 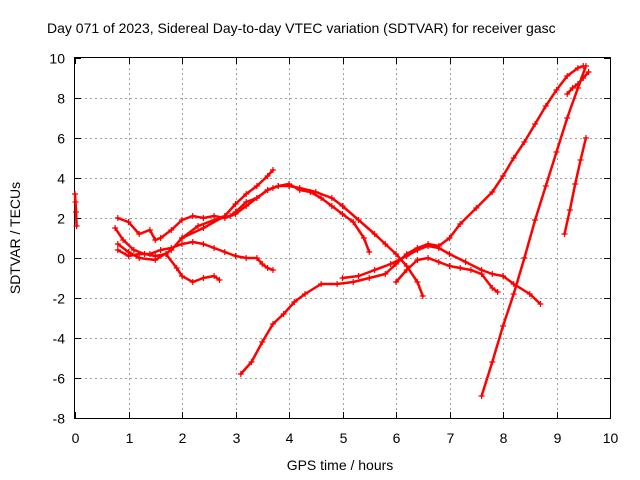 I want to click on series-sat-a, so click(x=76, y=210).